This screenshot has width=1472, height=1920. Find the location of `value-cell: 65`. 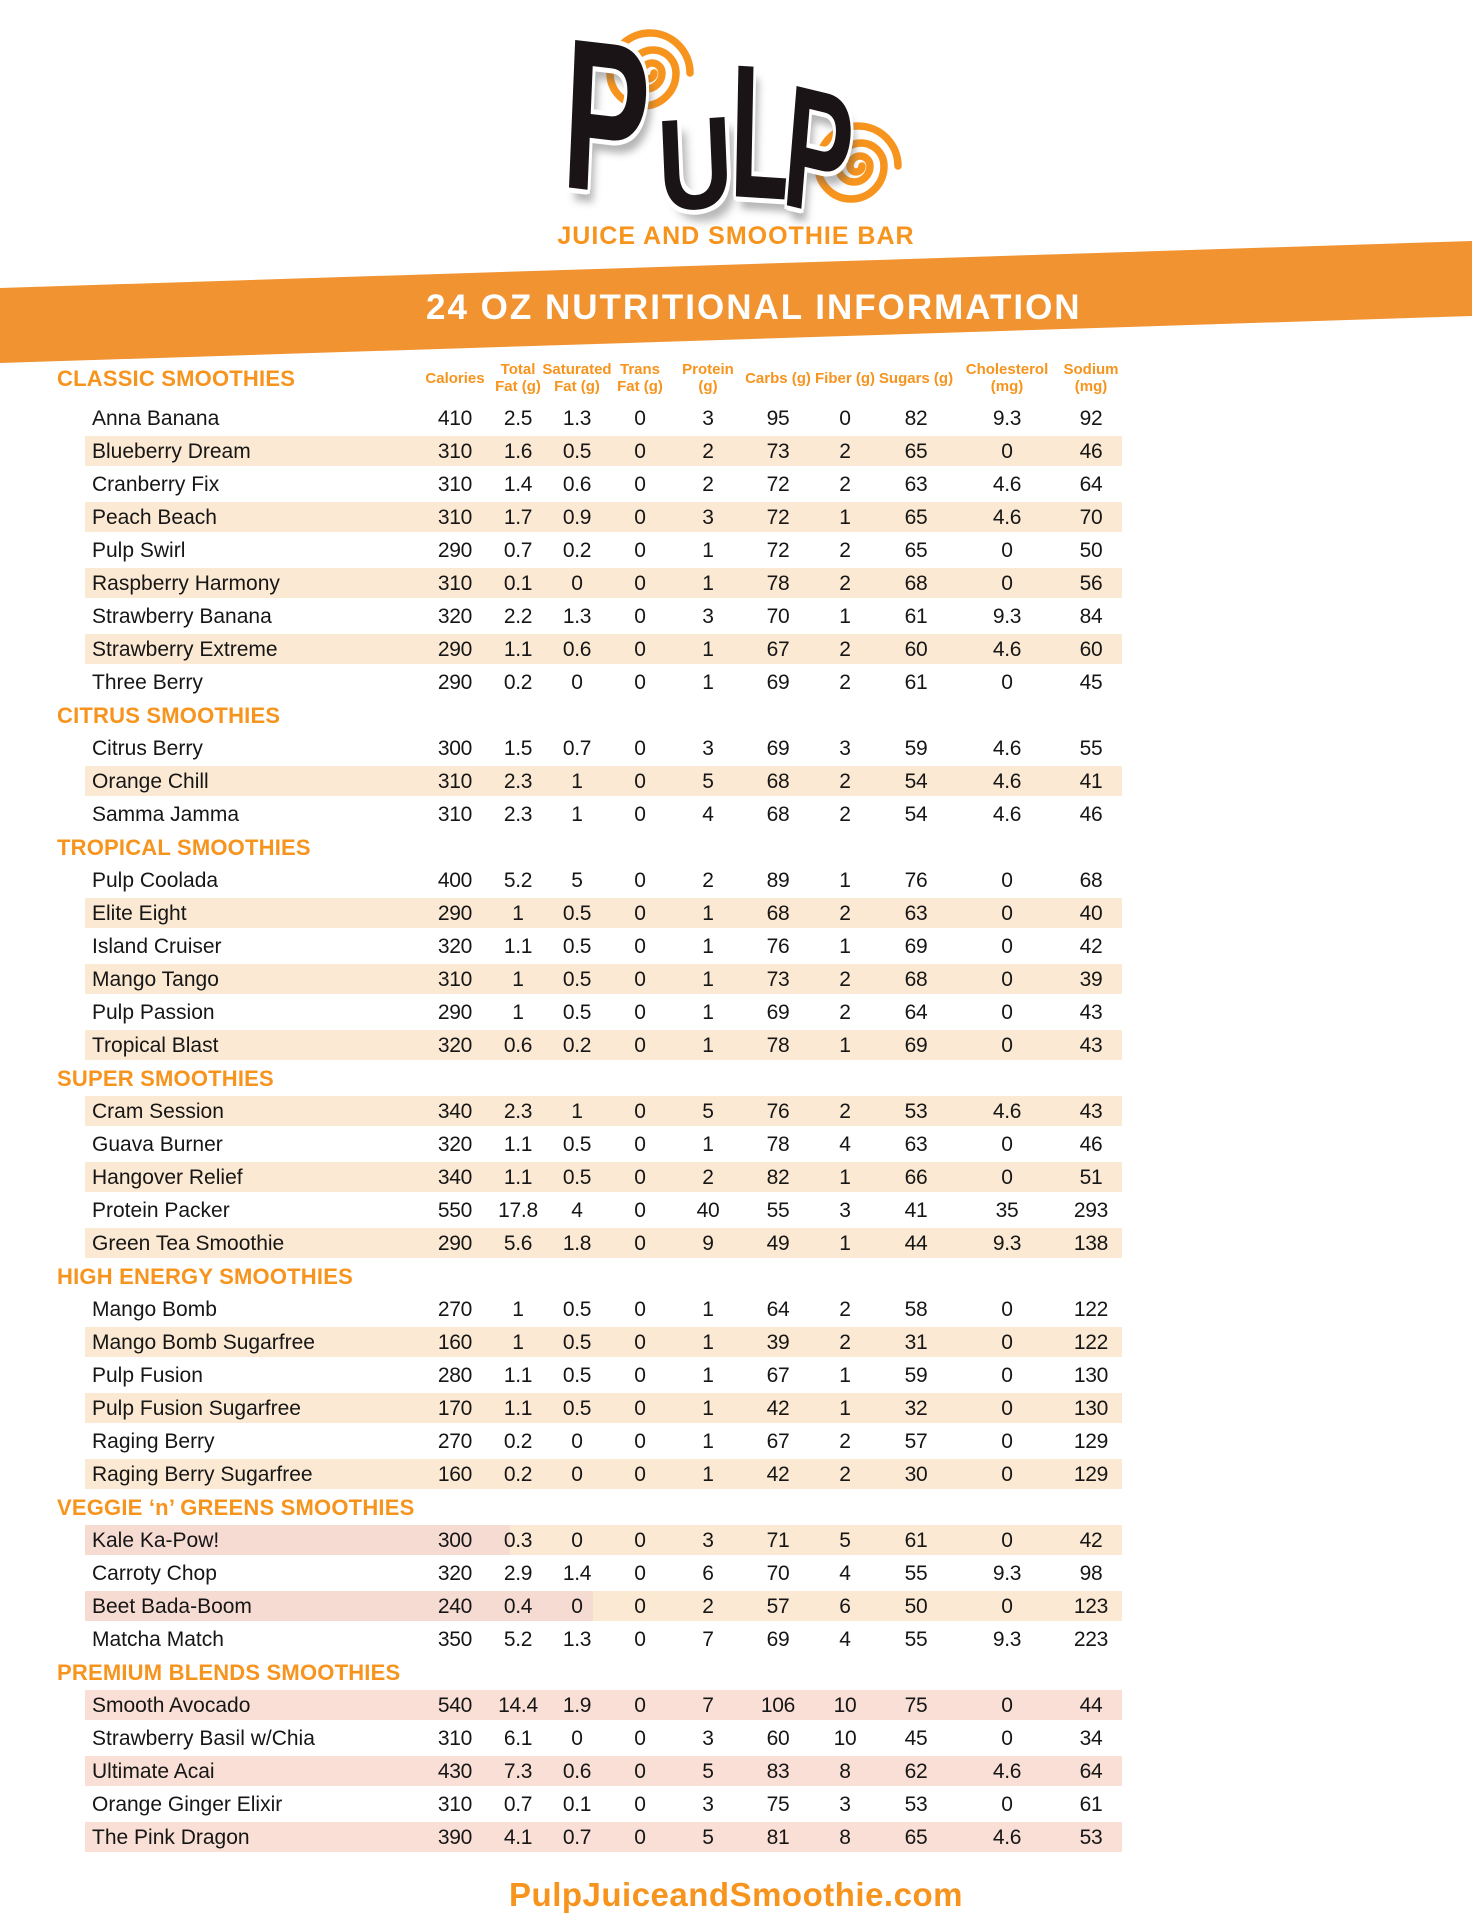

value-cell: 65 is located at coordinates (916, 550).